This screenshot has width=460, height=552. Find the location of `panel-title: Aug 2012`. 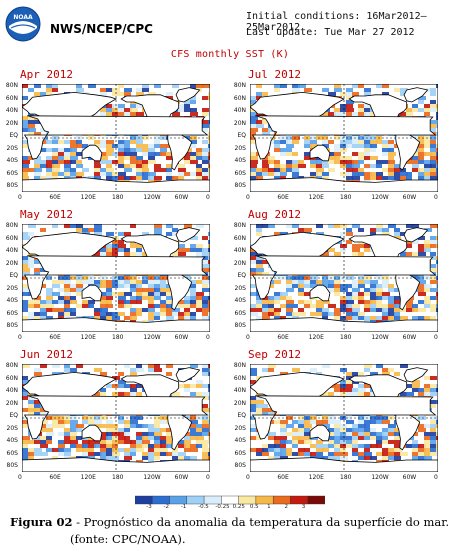

panel-title: Aug 2012 is located at coordinates (274, 214).